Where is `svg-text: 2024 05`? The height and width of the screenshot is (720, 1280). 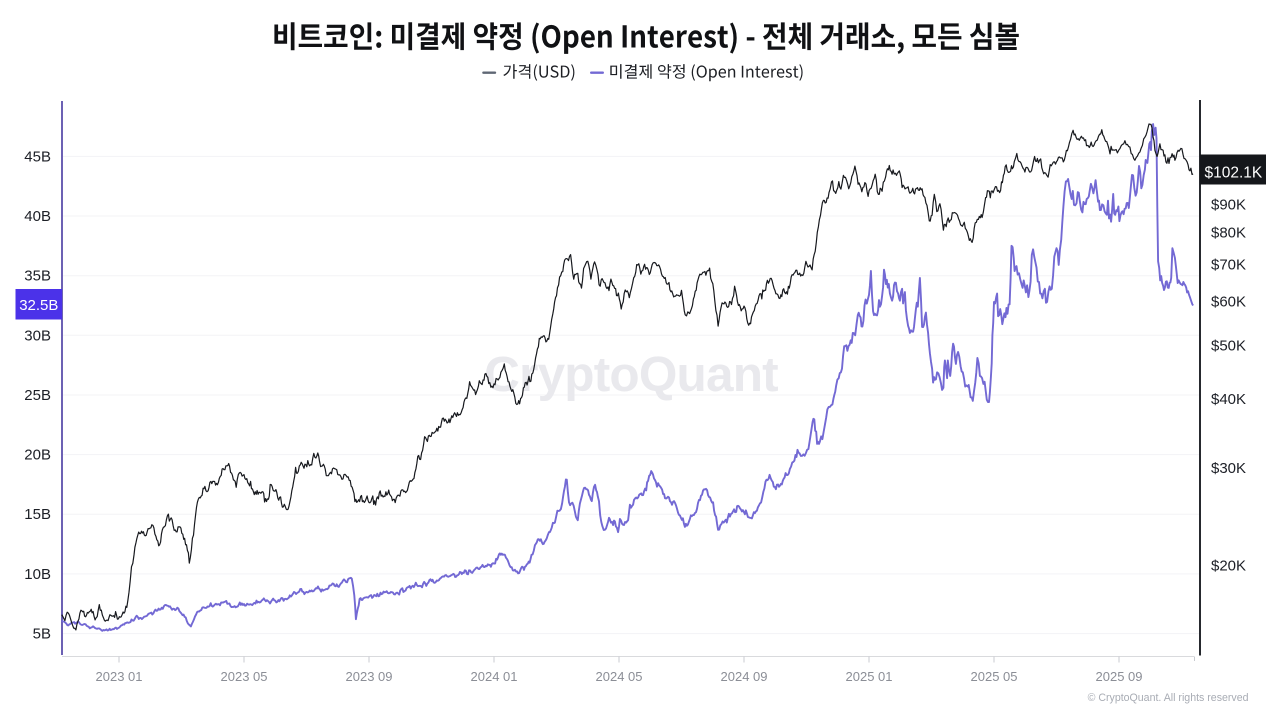 svg-text: 2024 05 is located at coordinates (619, 676).